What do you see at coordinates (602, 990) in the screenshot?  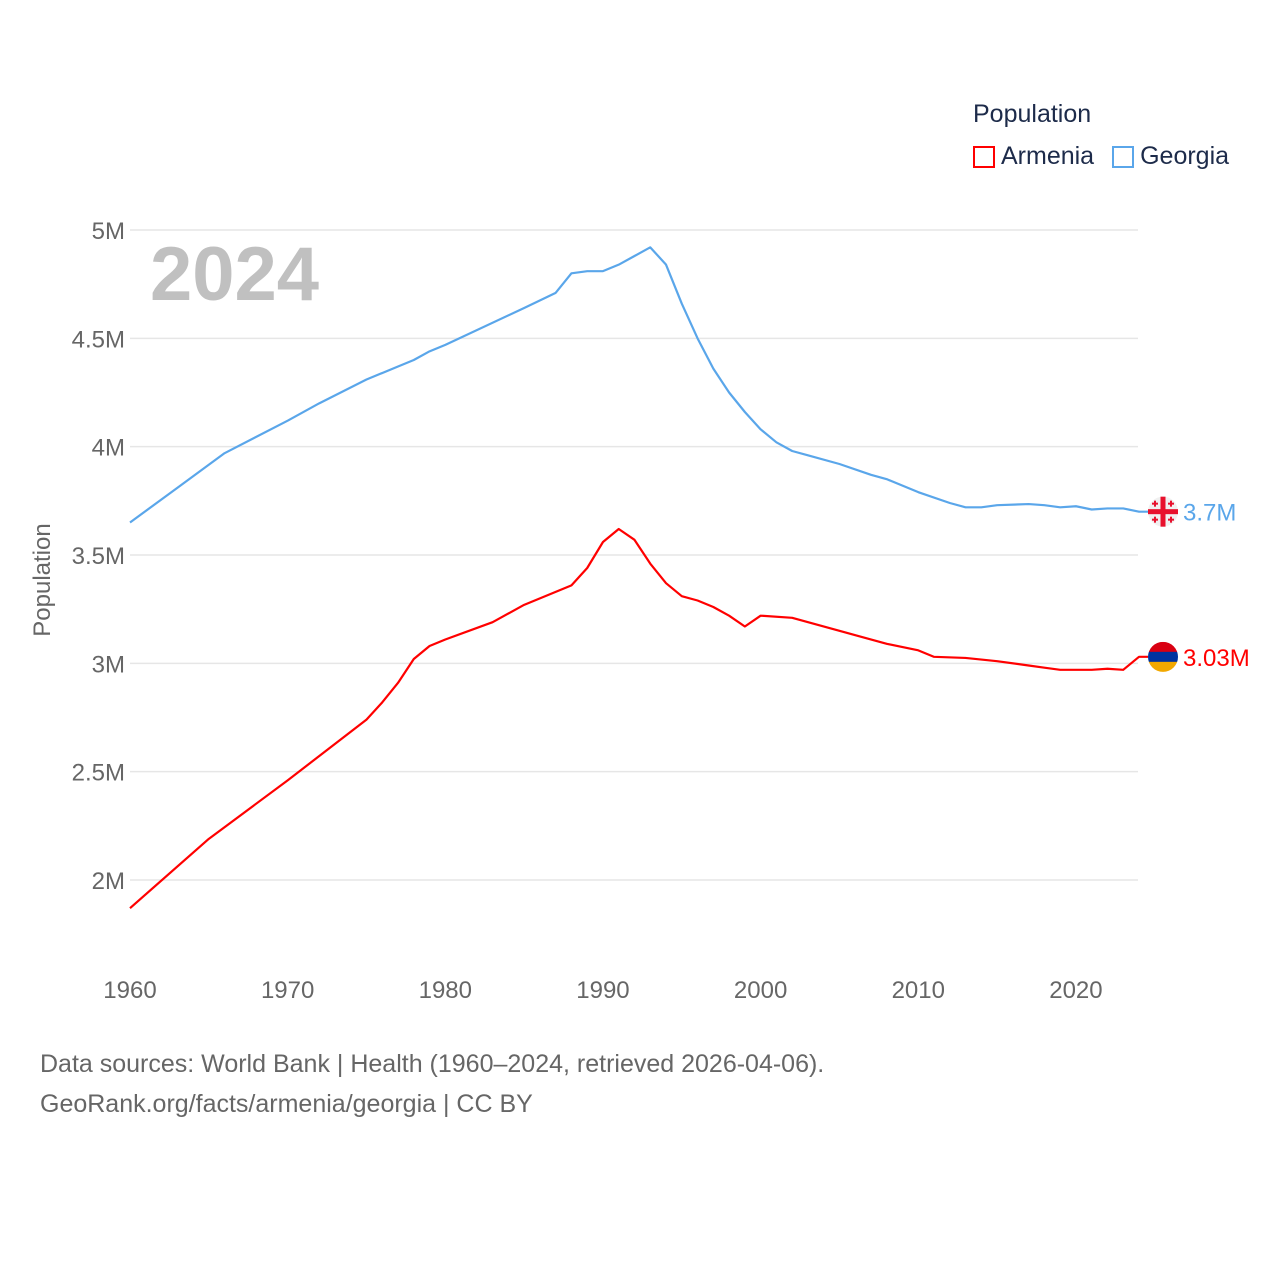 I see `x-tick-label: 1990` at bounding box center [602, 990].